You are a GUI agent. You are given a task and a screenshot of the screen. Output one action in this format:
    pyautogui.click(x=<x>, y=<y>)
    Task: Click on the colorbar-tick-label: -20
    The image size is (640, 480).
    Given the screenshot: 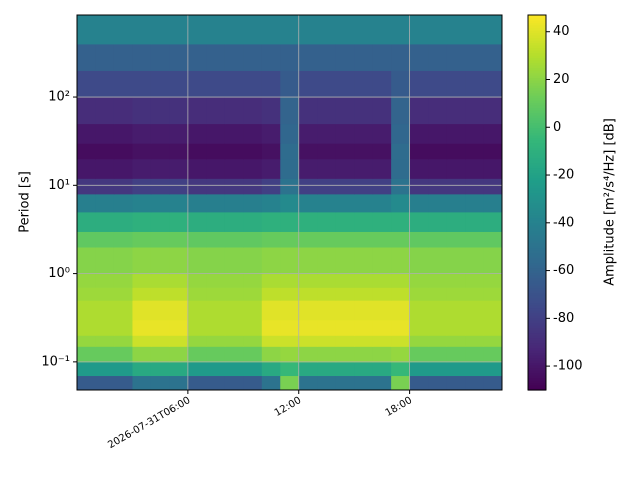 What is the action you would take?
    pyautogui.click(x=563, y=175)
    